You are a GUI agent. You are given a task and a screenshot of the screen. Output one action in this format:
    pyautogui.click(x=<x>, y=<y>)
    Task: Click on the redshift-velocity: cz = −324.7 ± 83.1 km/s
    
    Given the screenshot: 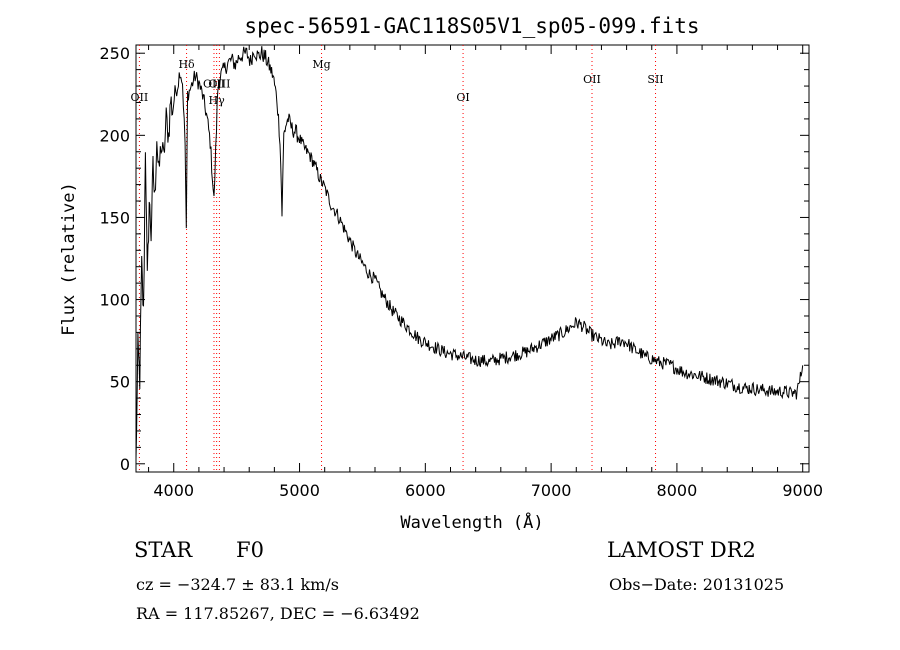 What is the action you would take?
    pyautogui.click(x=237, y=584)
    